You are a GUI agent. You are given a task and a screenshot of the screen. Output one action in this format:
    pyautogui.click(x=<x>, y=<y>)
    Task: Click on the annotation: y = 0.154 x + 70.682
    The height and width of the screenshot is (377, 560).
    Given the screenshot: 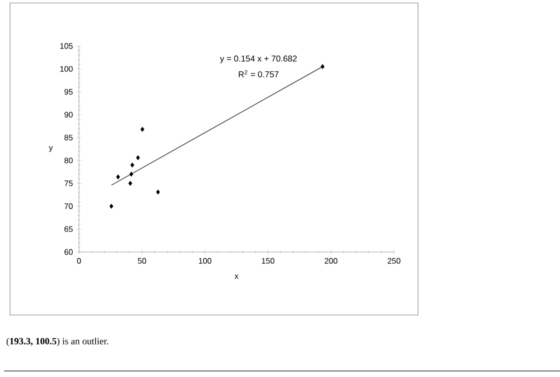 What is the action you would take?
    pyautogui.click(x=258, y=60)
    